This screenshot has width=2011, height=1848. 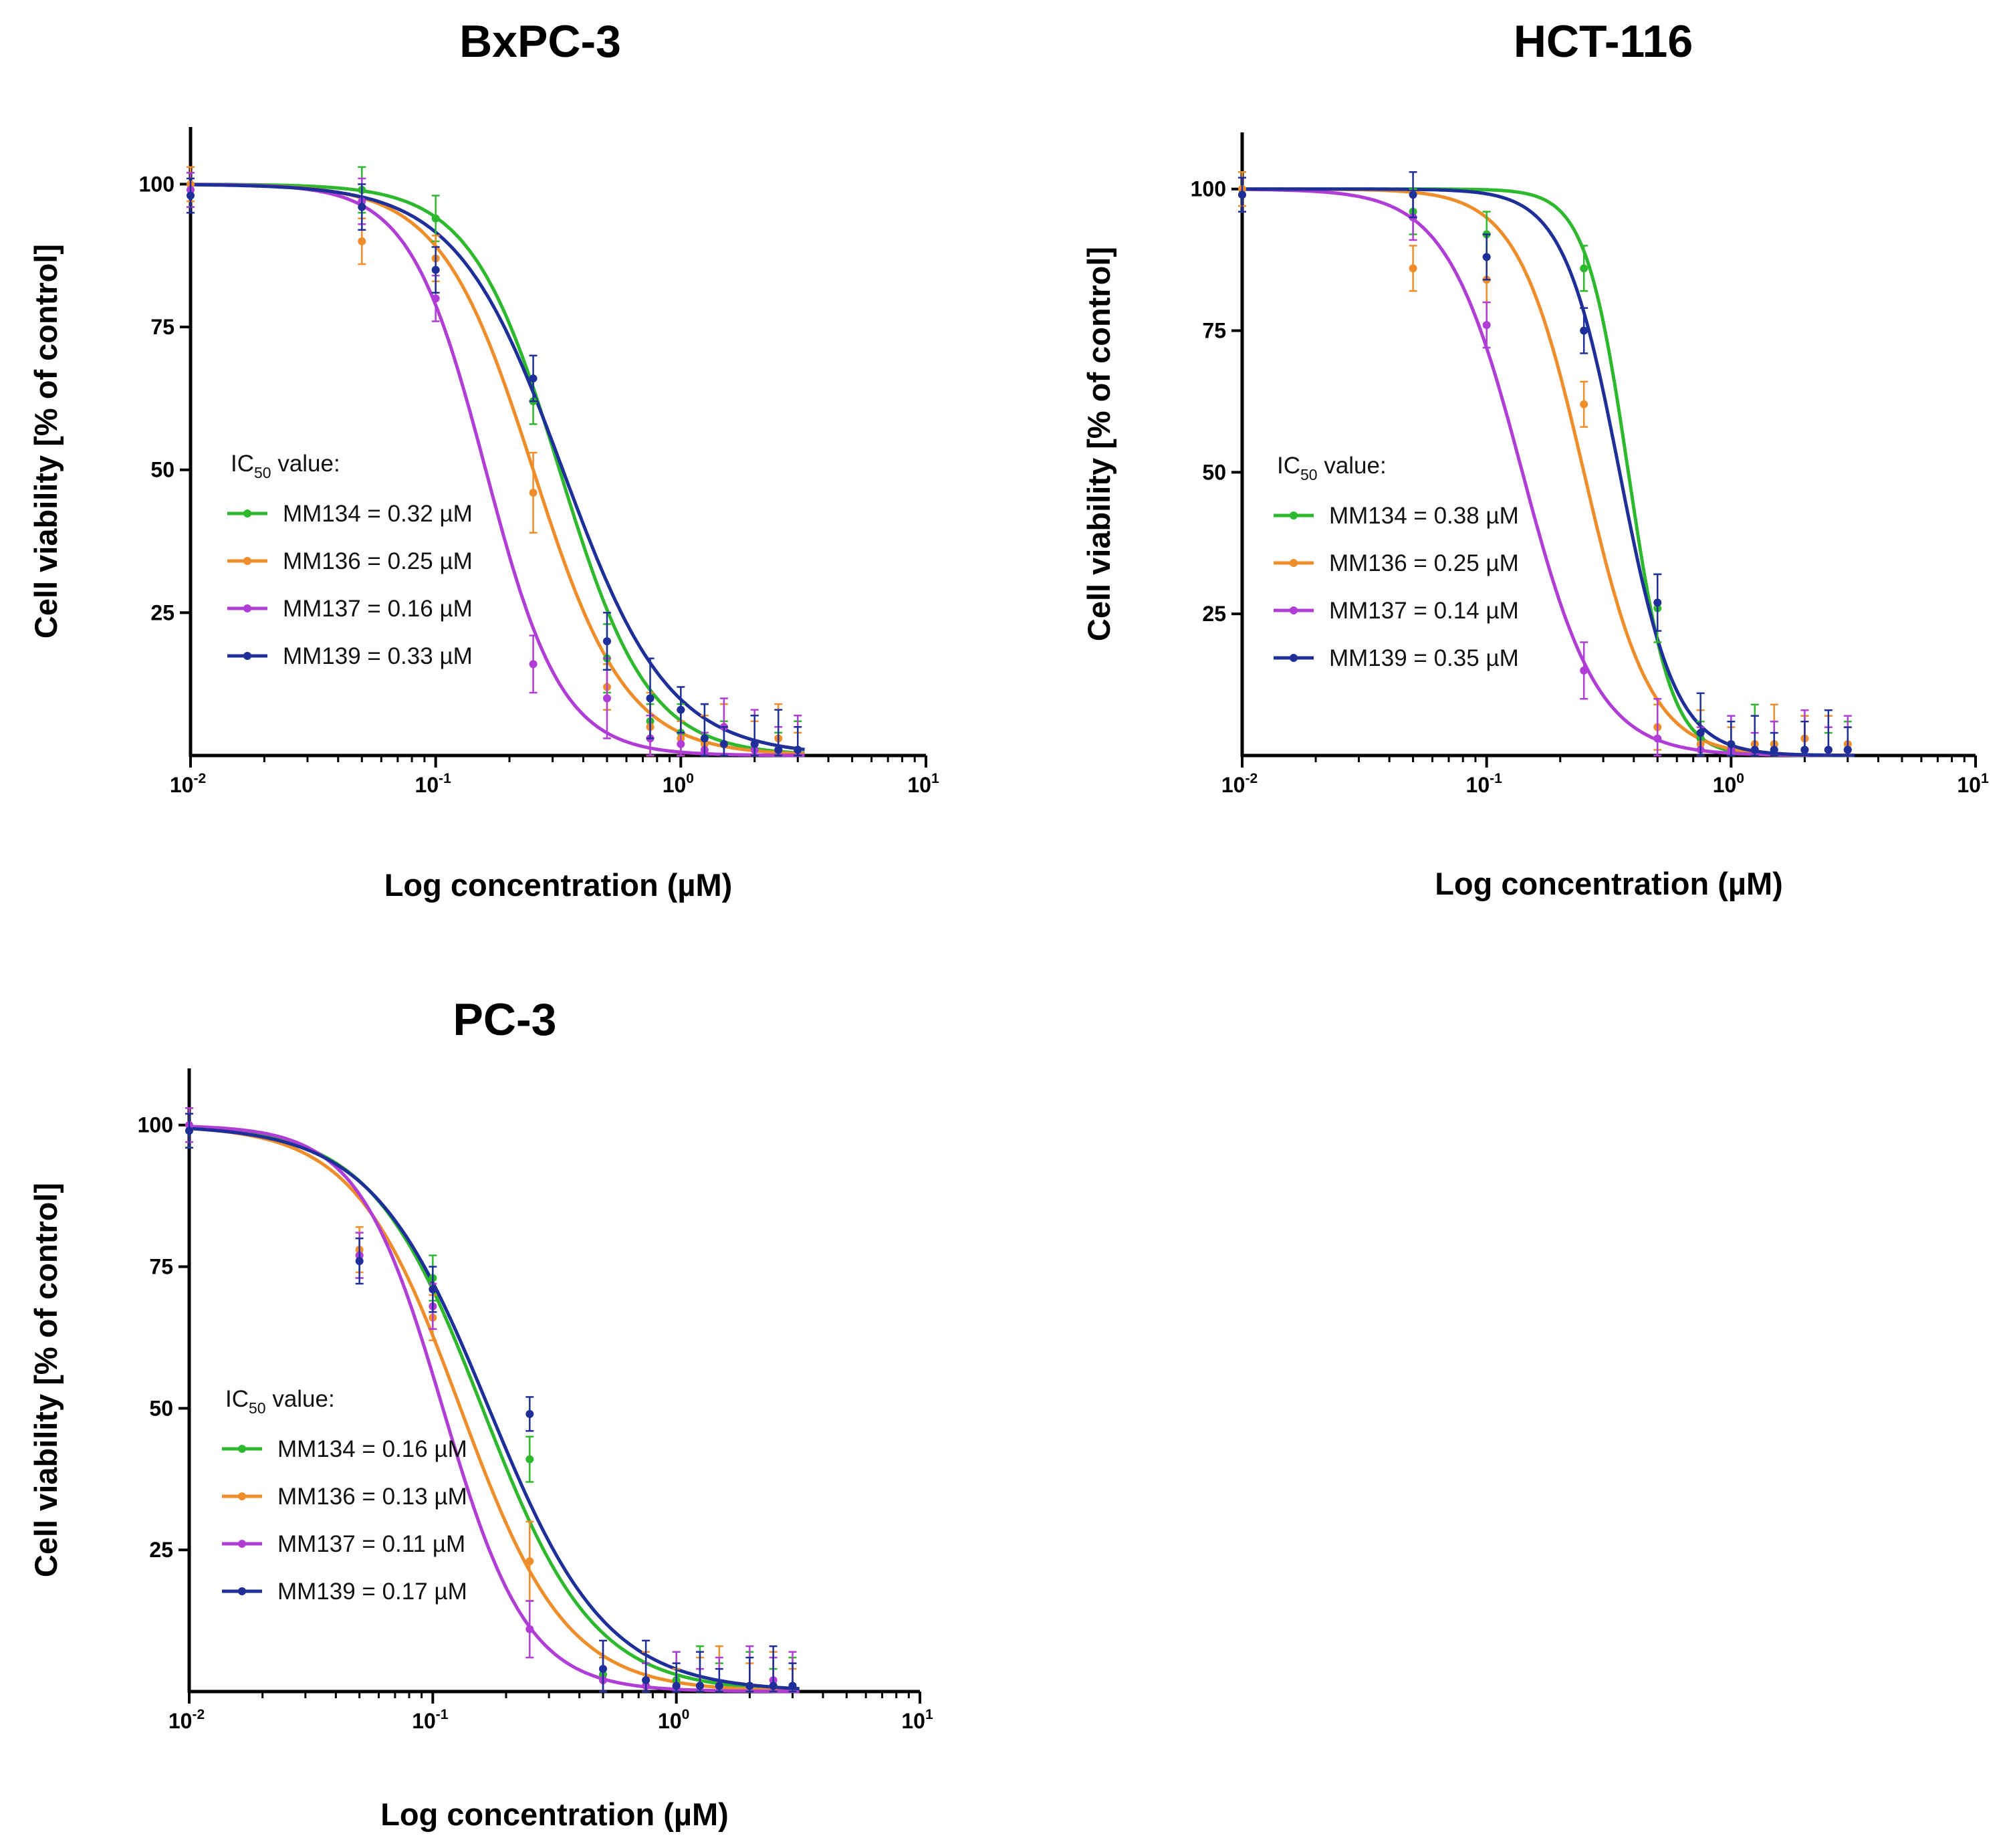 I want to click on chart-title: BxPC-3, so click(x=540, y=41).